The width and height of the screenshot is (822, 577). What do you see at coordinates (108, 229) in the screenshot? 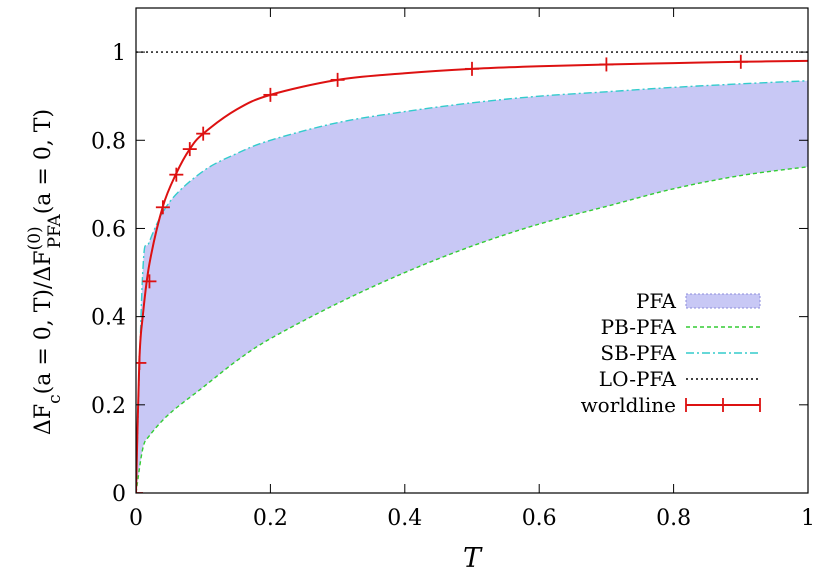
I see `y-tick-label: 0.6` at bounding box center [108, 229].